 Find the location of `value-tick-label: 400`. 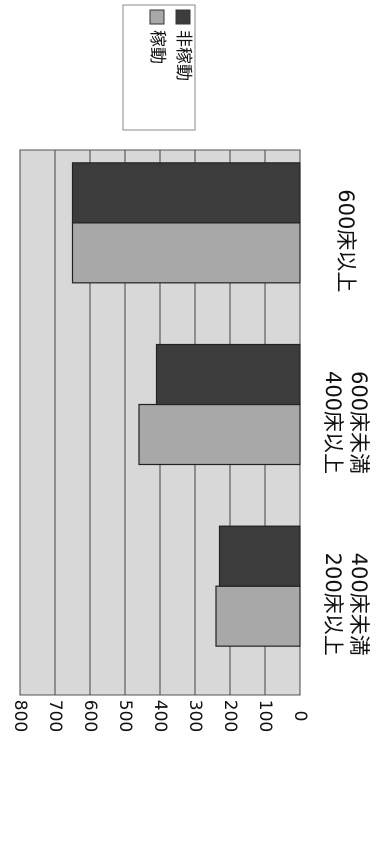

value-tick-label: 400 is located at coordinates (160, 716).